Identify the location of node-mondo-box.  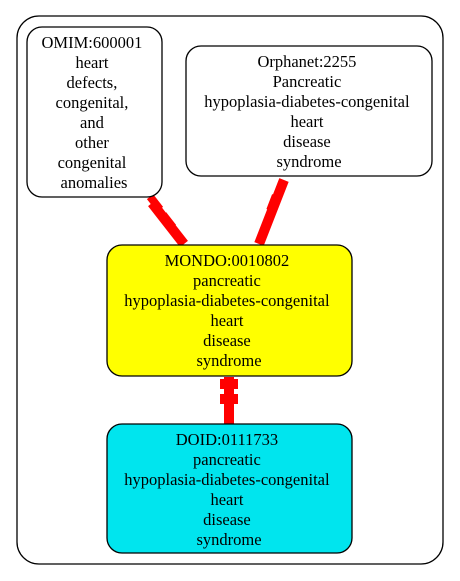
(229, 310).